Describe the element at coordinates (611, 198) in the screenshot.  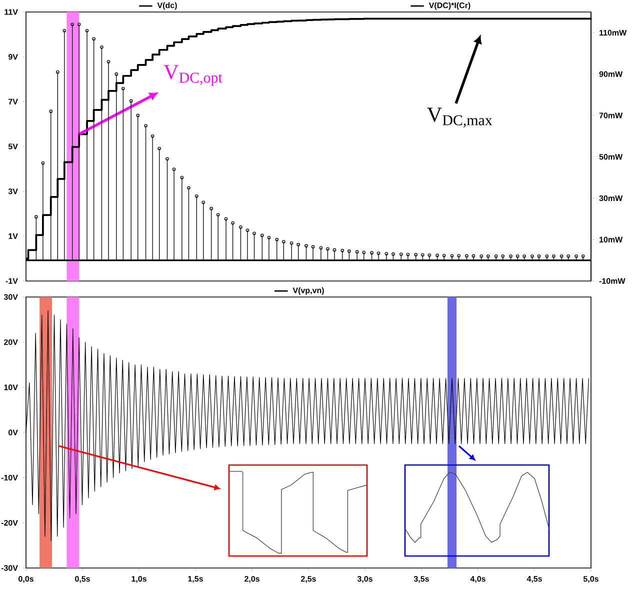
I see `y2-tick-label: 30mW` at that location.